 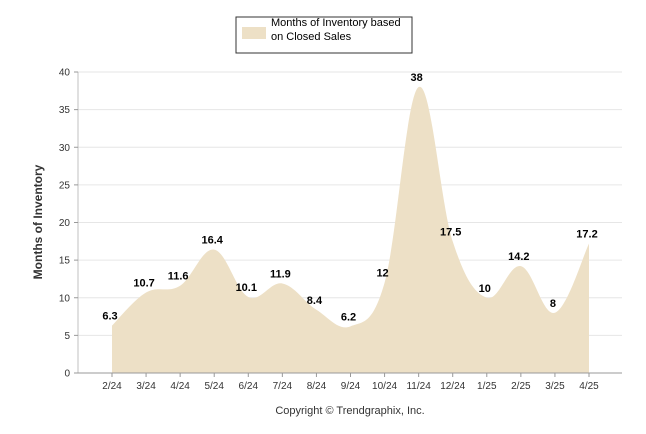 What do you see at coordinates (178, 277) in the screenshot?
I see `data-label: 11.6` at bounding box center [178, 277].